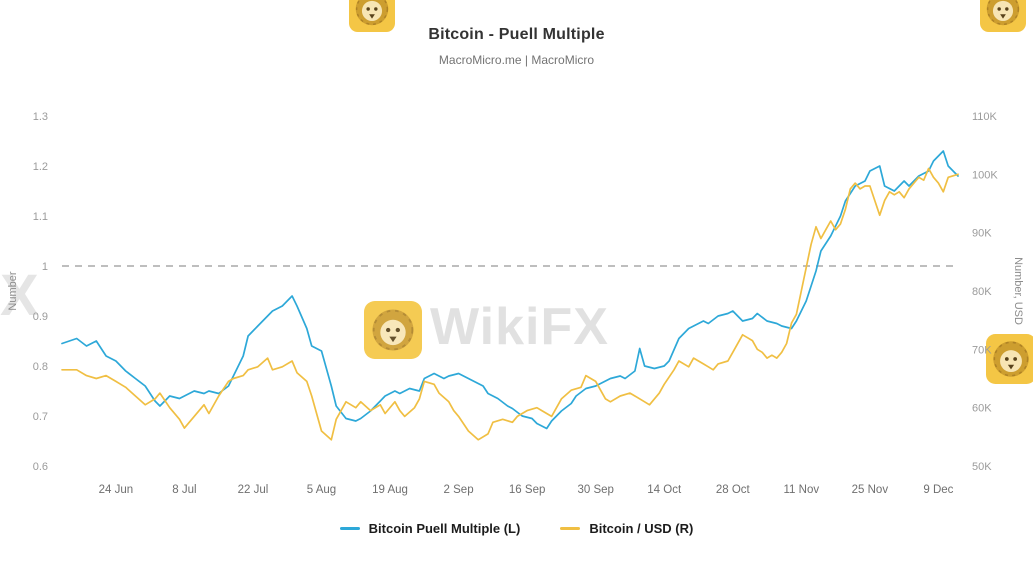 The height and width of the screenshot is (570, 1033). What do you see at coordinates (45, 267) in the screenshot?
I see `y-axis-left-tick: 1` at bounding box center [45, 267].